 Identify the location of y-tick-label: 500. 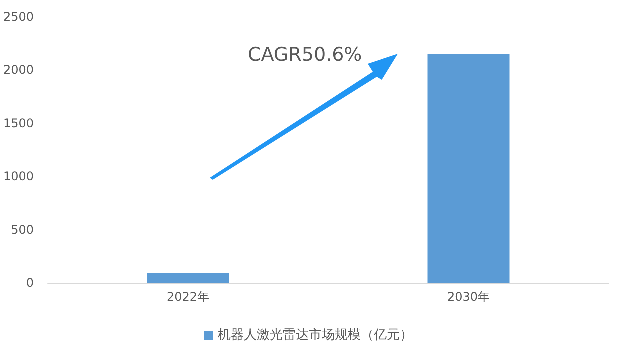
(22, 229).